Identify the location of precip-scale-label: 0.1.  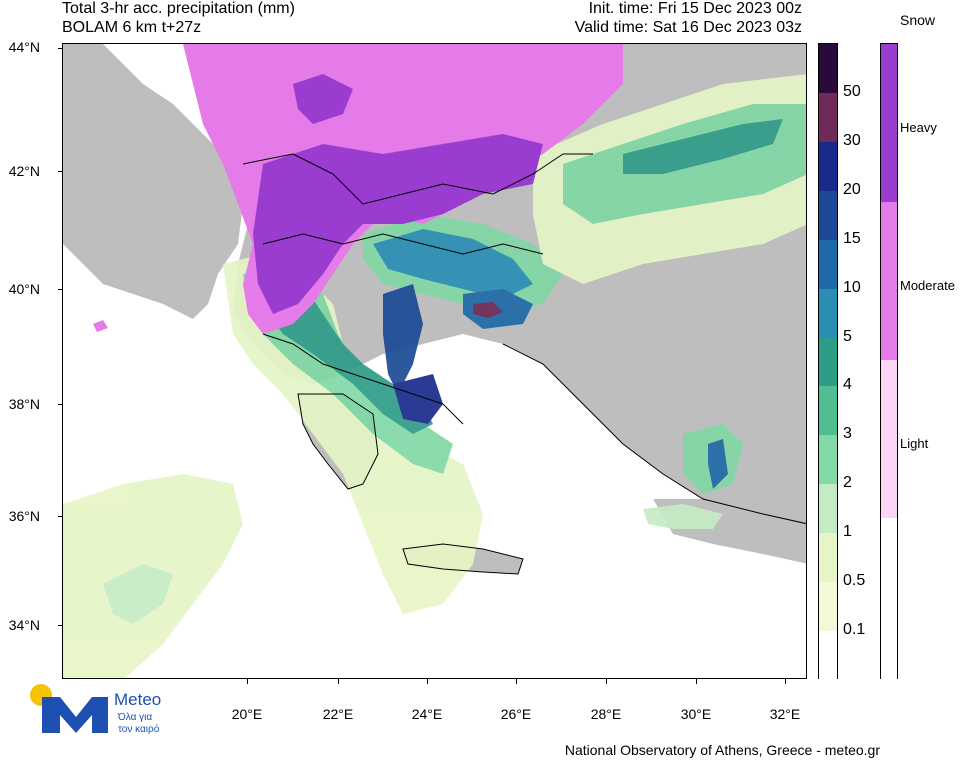
(854, 630).